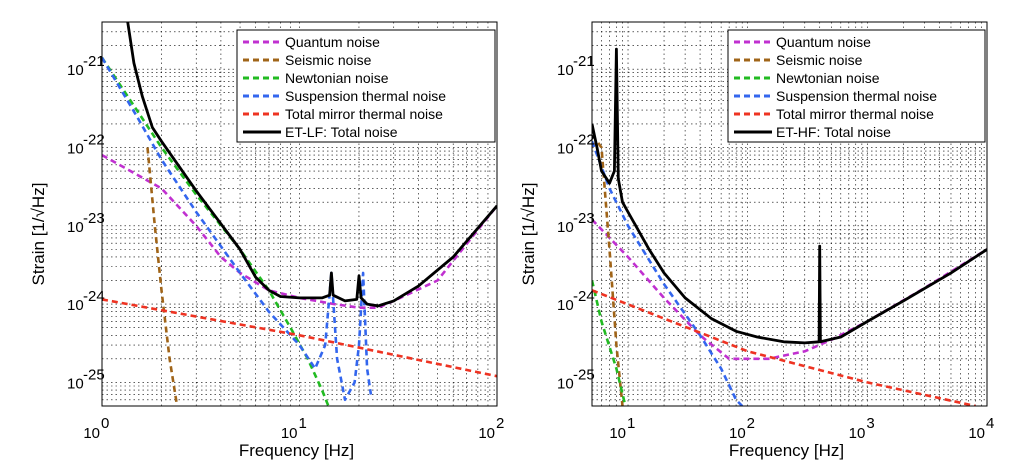  I want to click on series-line-suspension-thermal-noise, so click(668, 273).